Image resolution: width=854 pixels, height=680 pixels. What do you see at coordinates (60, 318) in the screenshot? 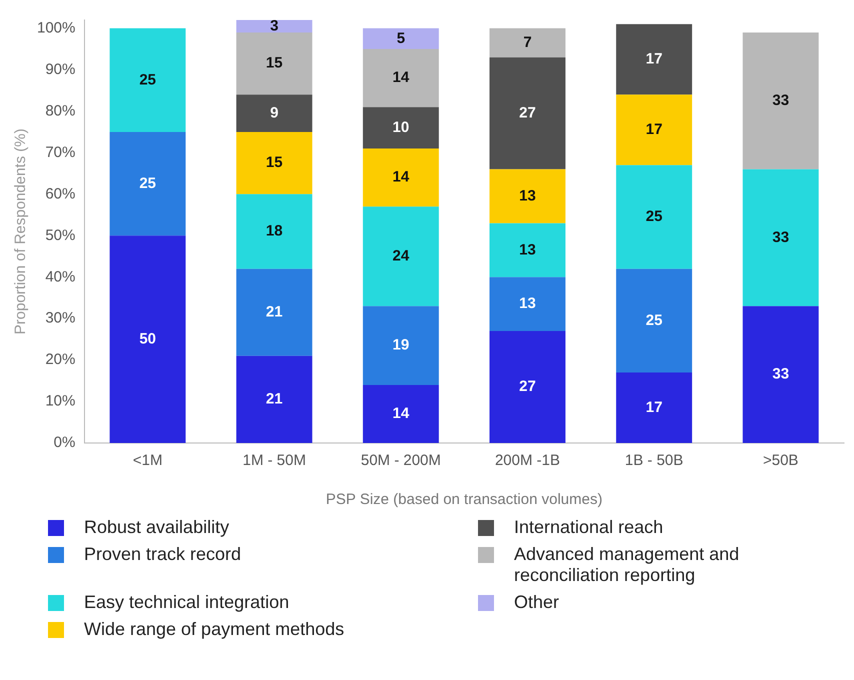
I see `y-tick-label: 30%` at bounding box center [60, 318].